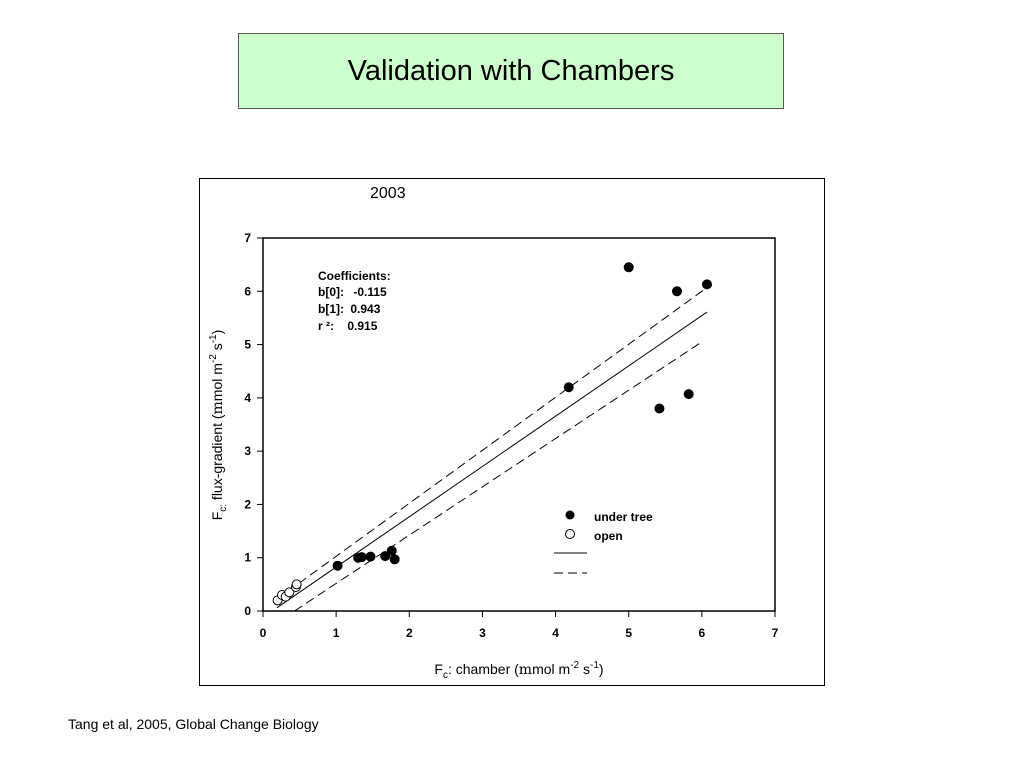  What do you see at coordinates (525, 670) in the screenshot?
I see `x-label-mu: m` at bounding box center [525, 670].